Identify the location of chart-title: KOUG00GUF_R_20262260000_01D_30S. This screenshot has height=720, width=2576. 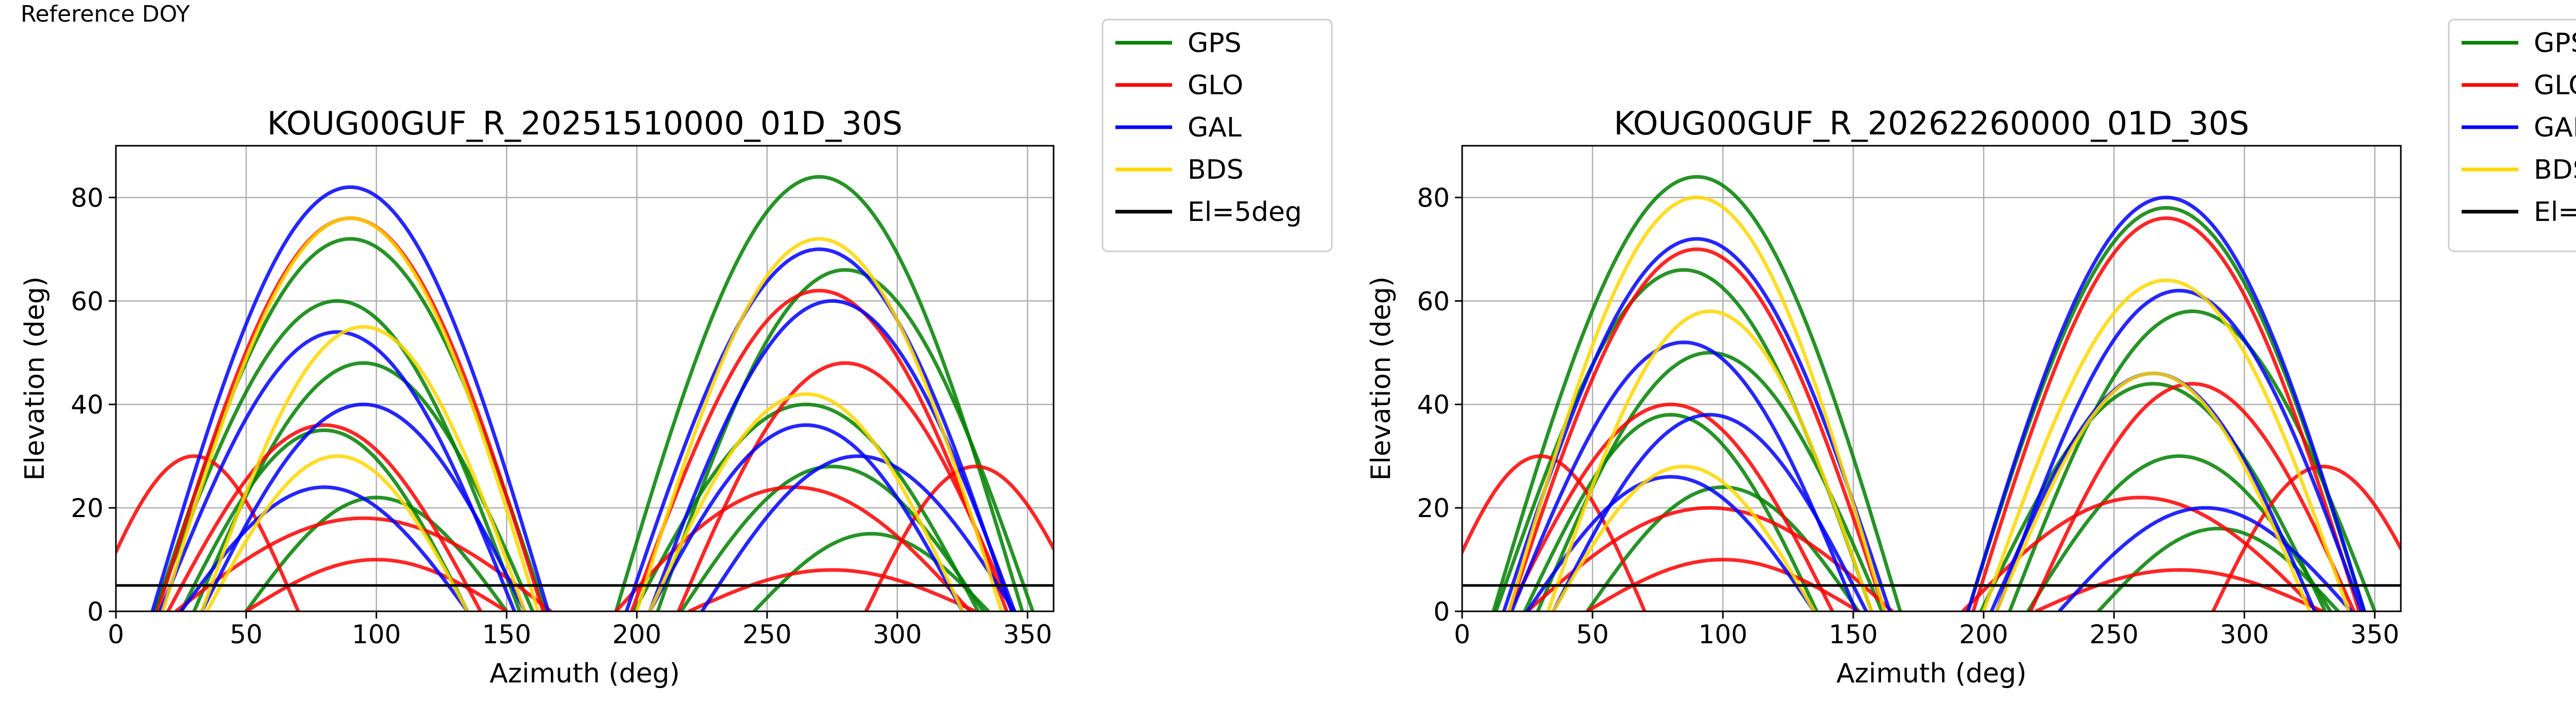
(1931, 123).